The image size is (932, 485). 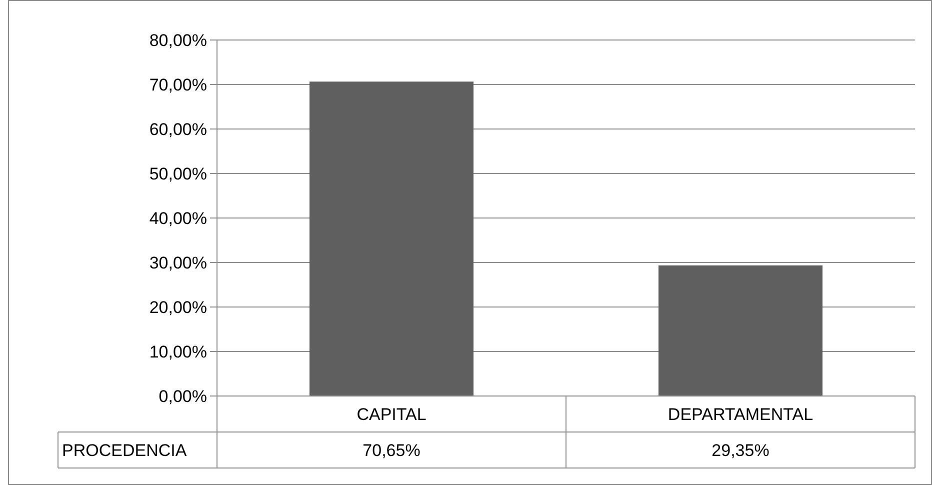 What do you see at coordinates (178, 40) in the screenshot?
I see `y-tick-label: 80,00%` at bounding box center [178, 40].